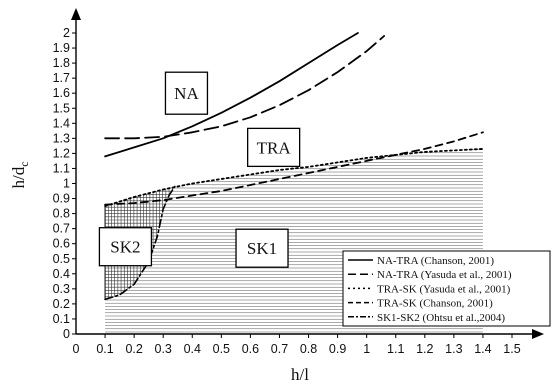 The width and height of the screenshot is (560, 389). I want to click on y-tick-label: 1.3, so click(61, 138).